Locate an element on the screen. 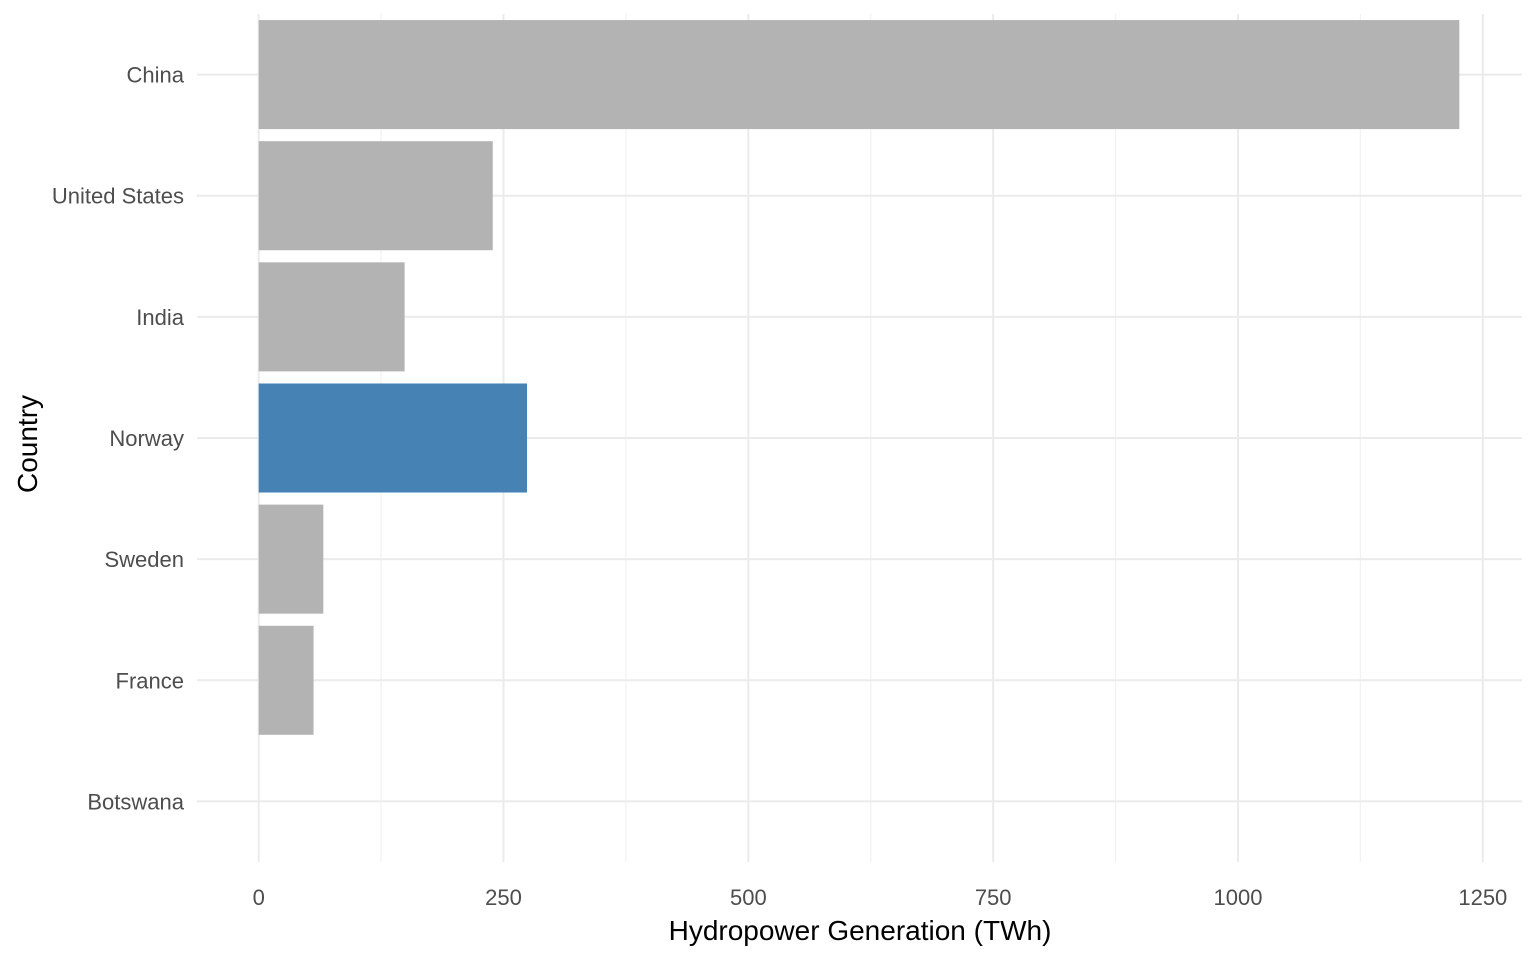 The width and height of the screenshot is (1536, 960). x-tick-label: 1000 is located at coordinates (1238, 897).